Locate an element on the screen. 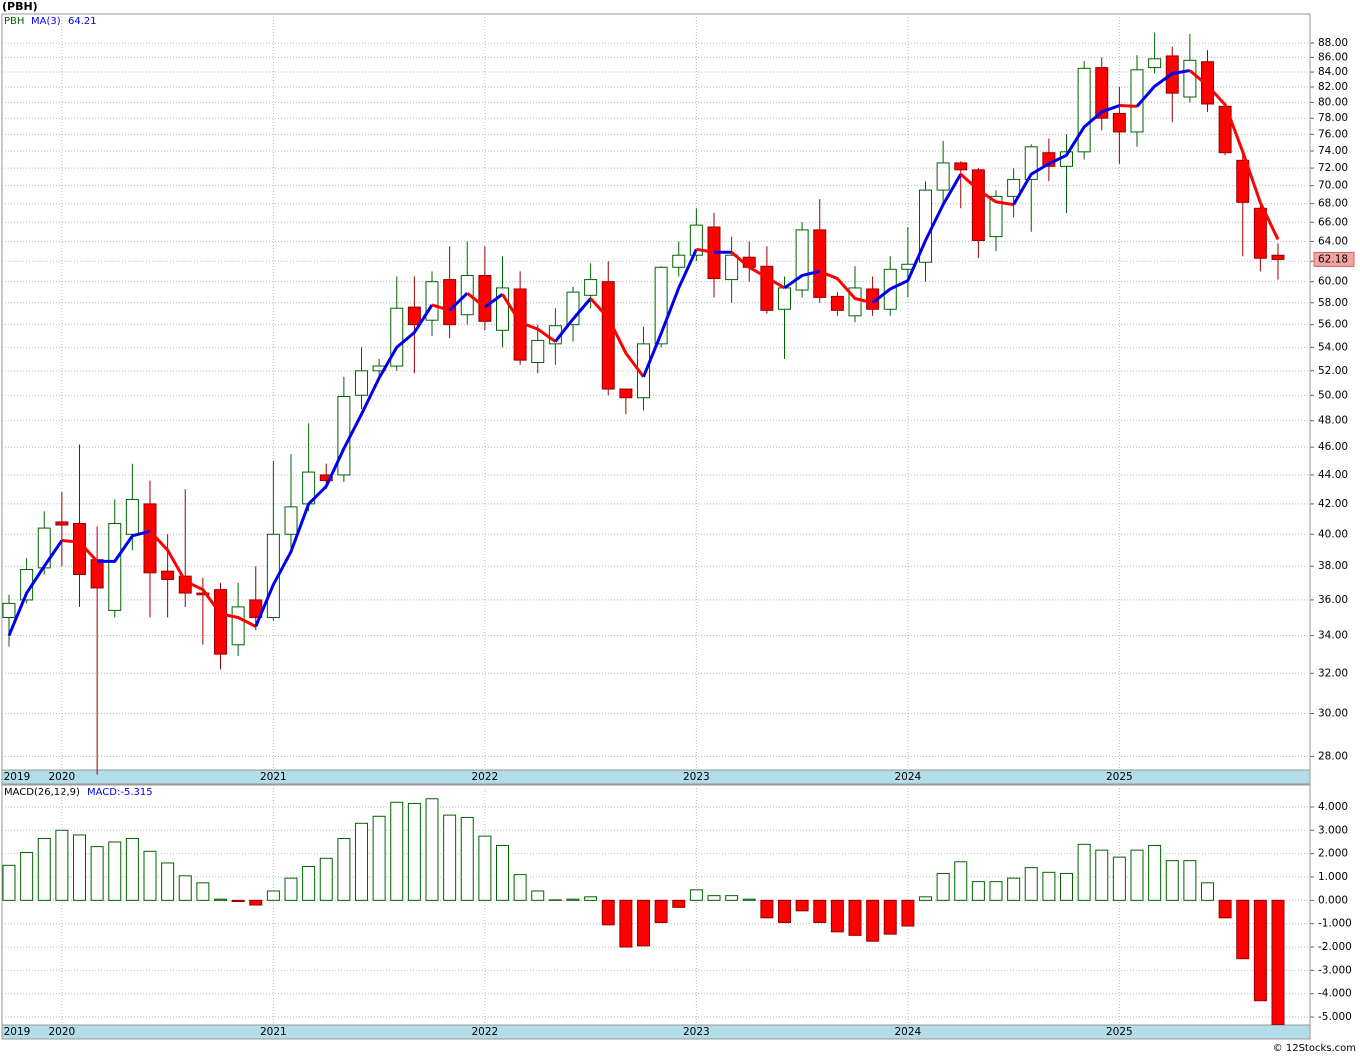 Image resolution: width=1360 pixels, height=1056 pixels. last-price-label: 62.18 is located at coordinates (1333, 259).